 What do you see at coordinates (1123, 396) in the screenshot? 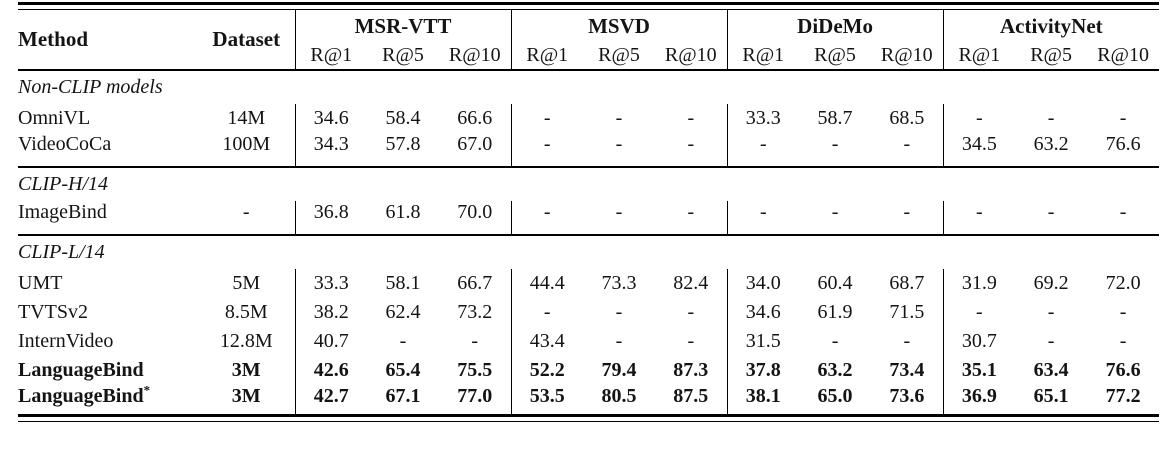
I see `value-cell: 77.2` at bounding box center [1123, 396].